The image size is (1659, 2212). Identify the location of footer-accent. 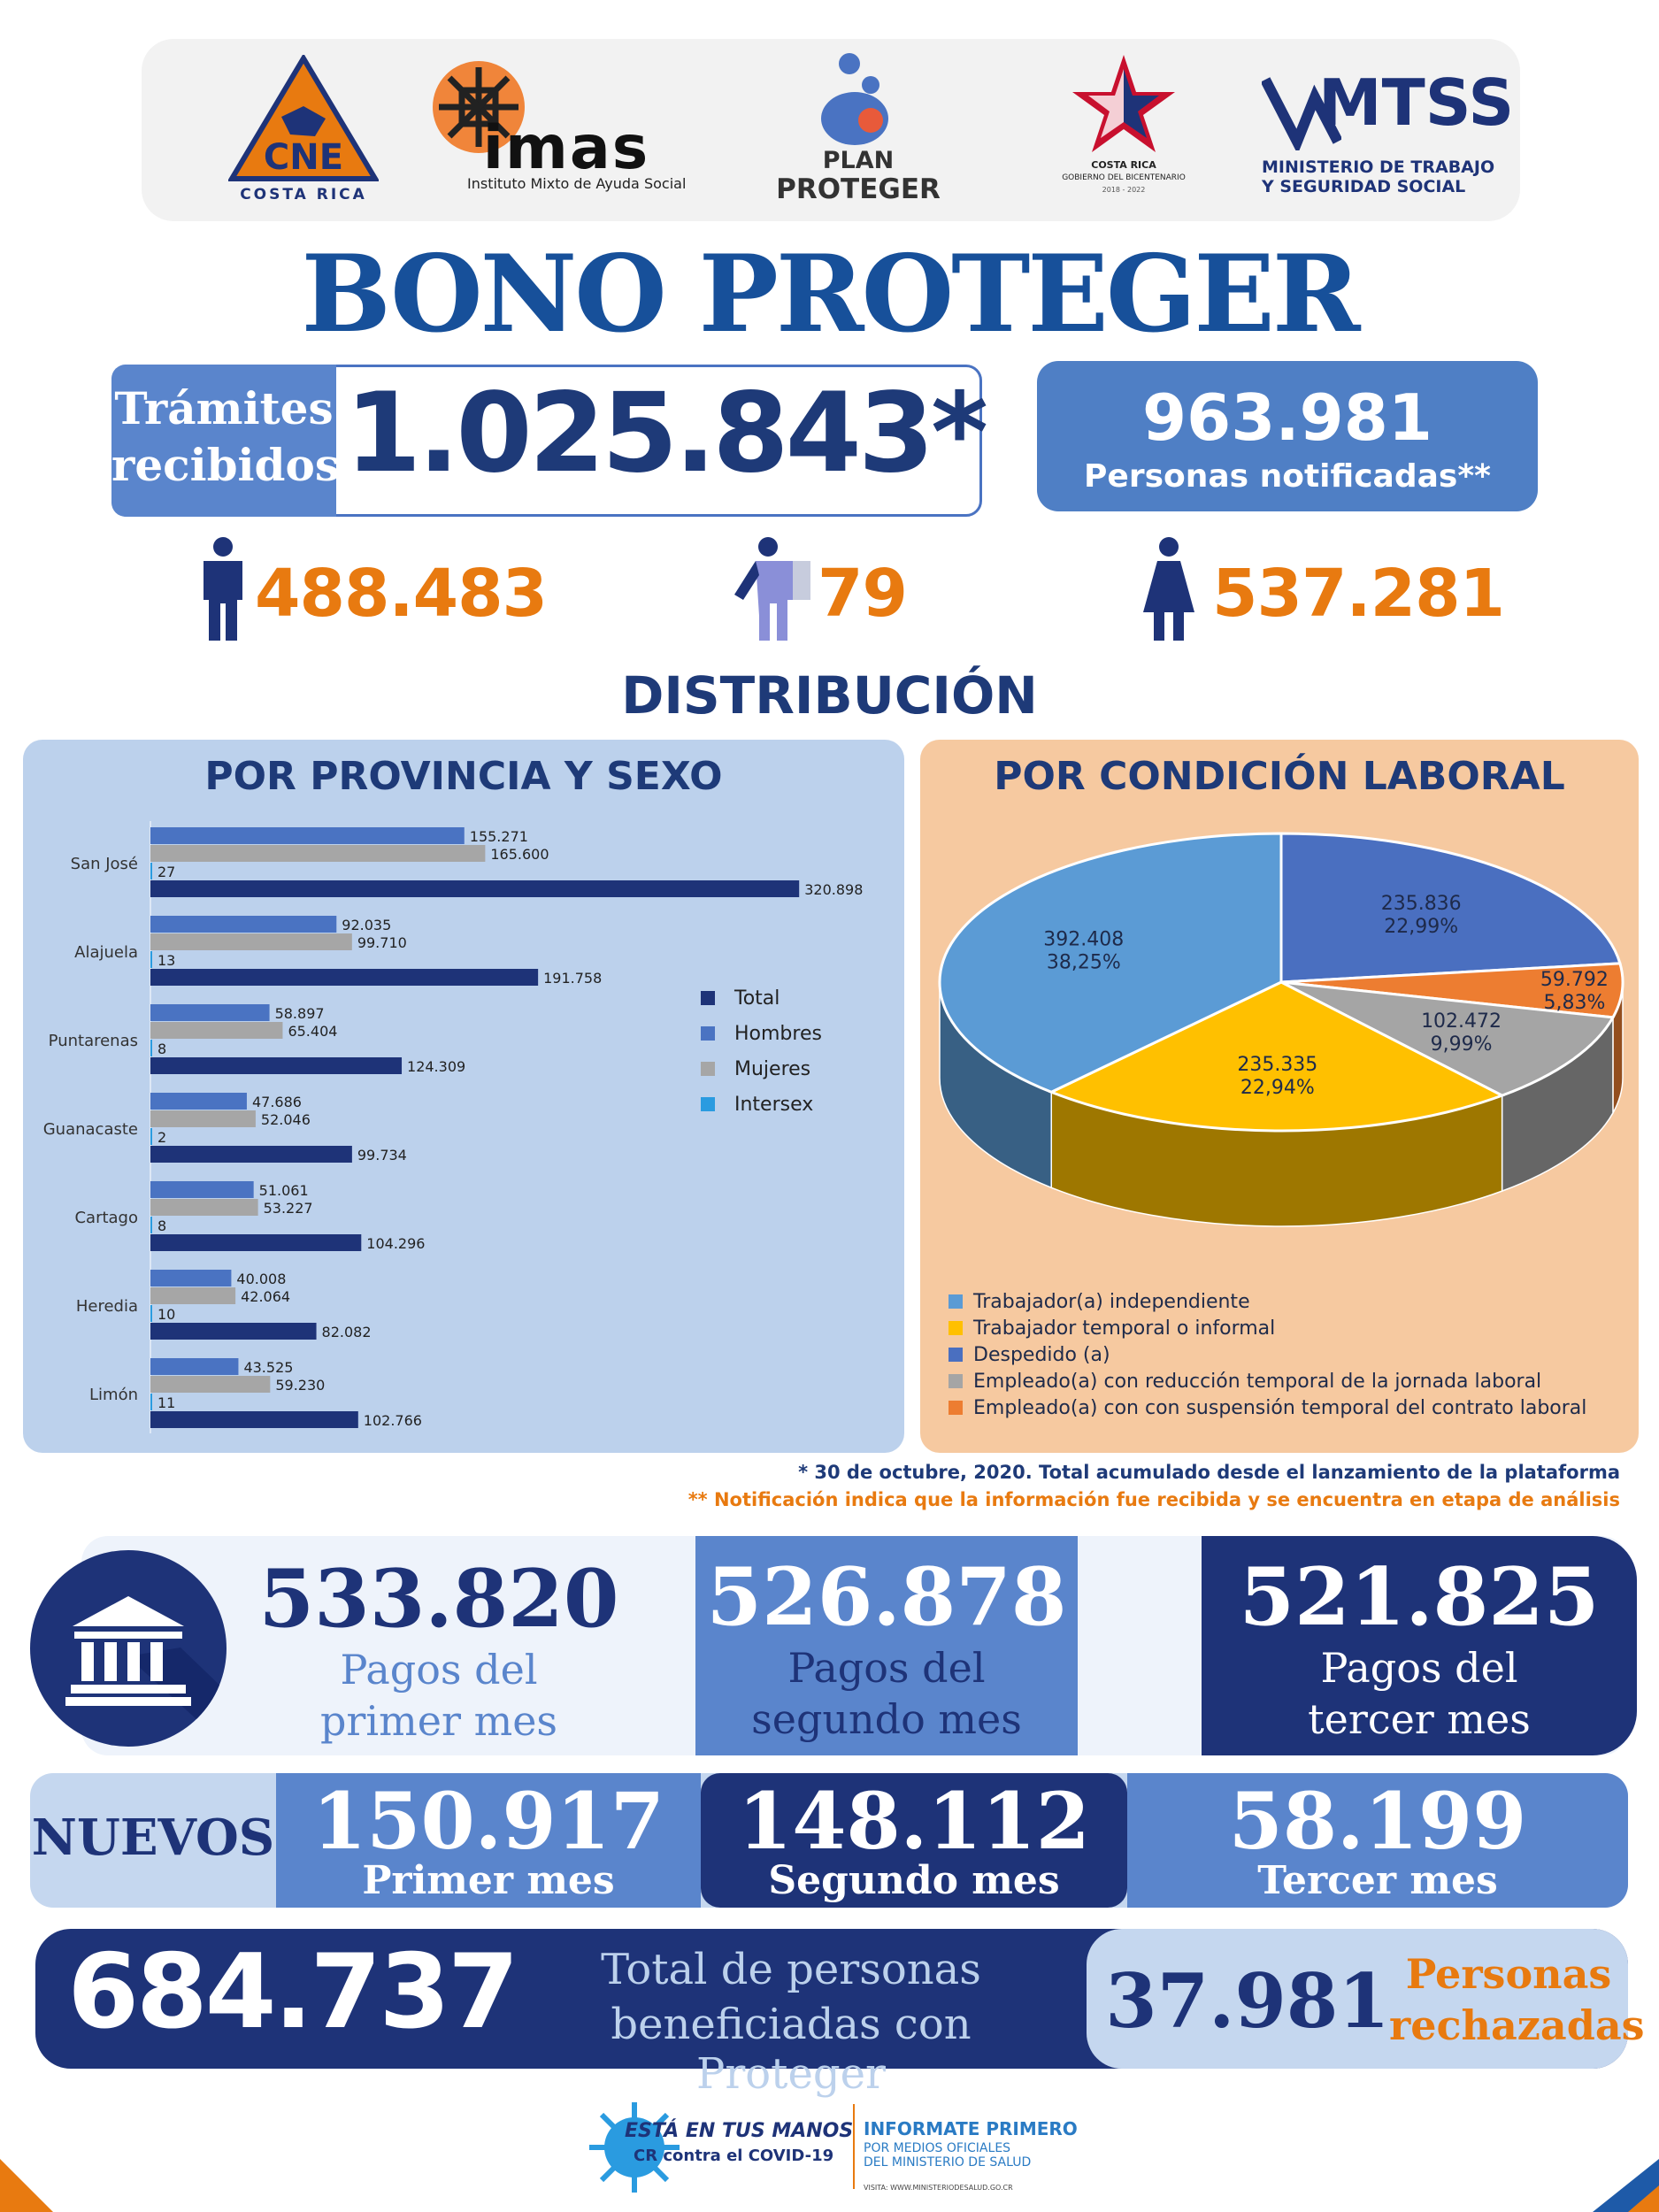
(830, 2186).